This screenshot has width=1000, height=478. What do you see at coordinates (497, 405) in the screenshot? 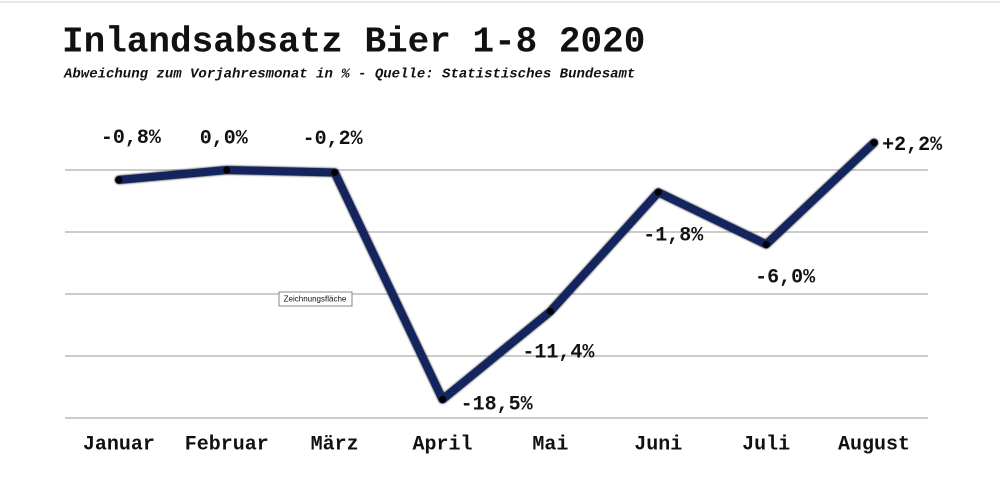
I see `data-label: -18,5%` at bounding box center [497, 405].